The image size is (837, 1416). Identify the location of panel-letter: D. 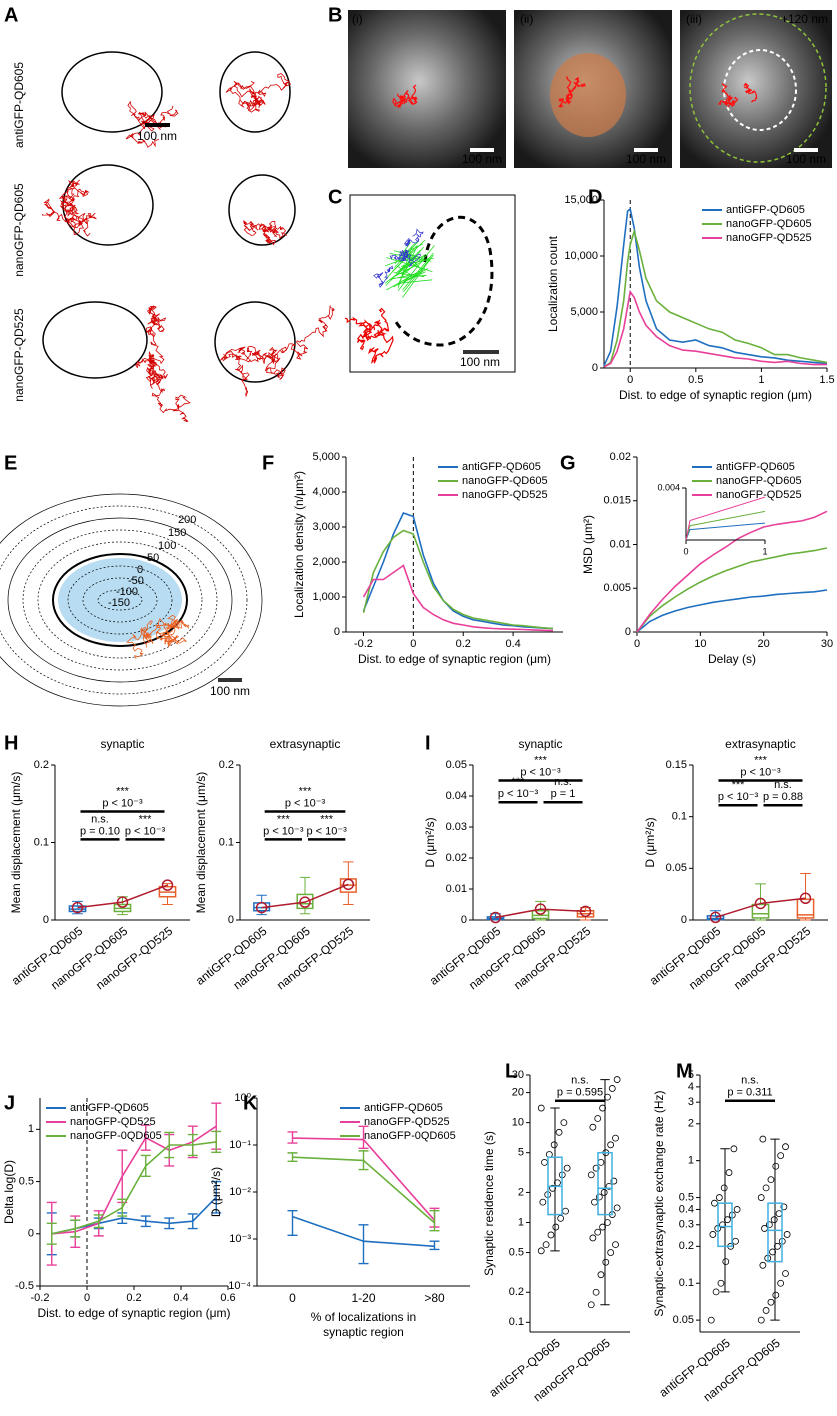
(595, 197).